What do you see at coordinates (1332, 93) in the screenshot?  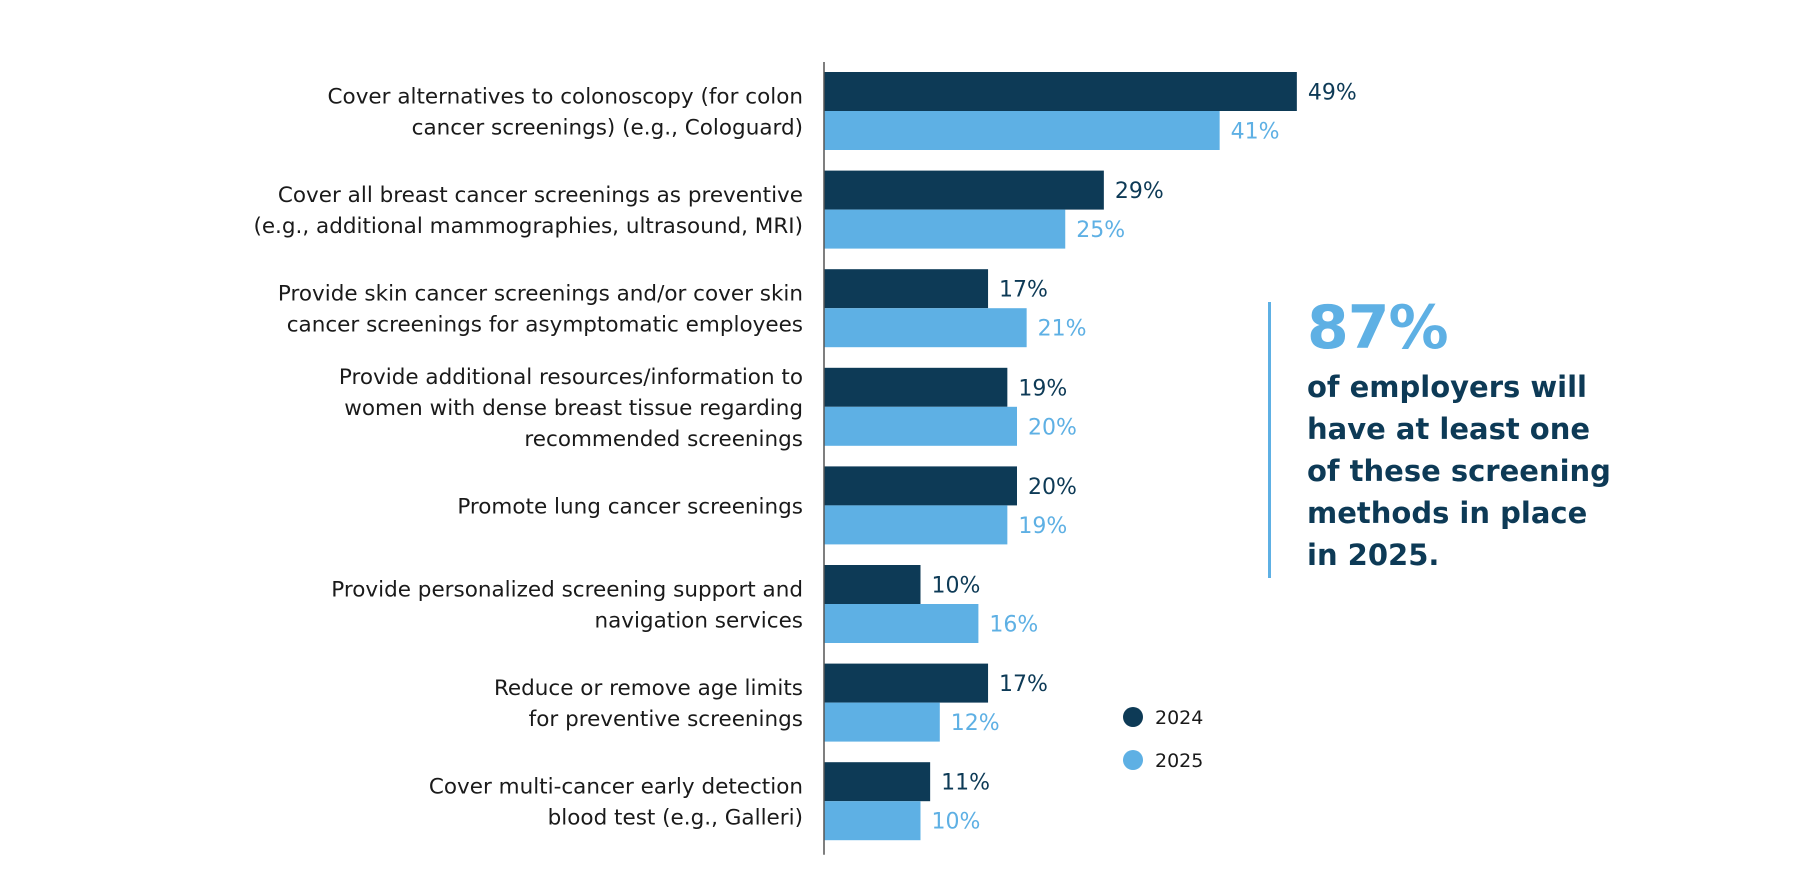 I see `value-label-2024: 49%` at bounding box center [1332, 93].